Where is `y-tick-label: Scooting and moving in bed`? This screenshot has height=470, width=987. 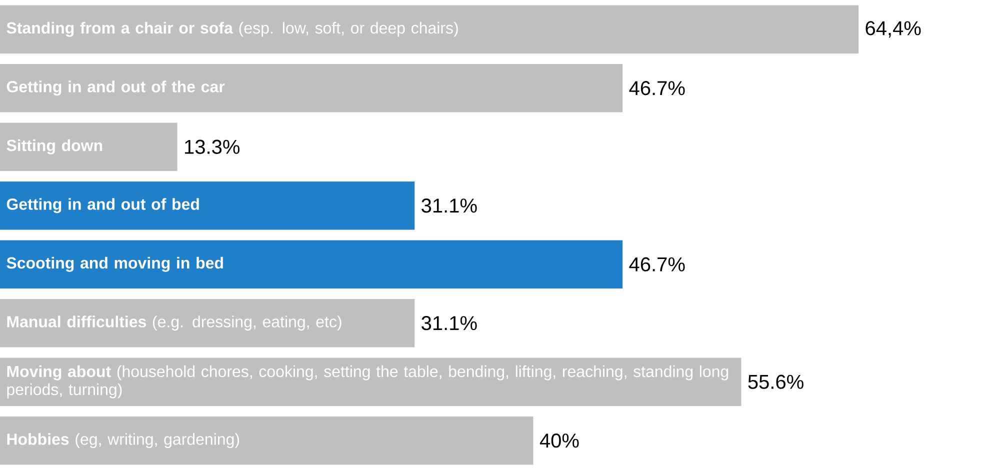
y-tick-label: Scooting and moving in bed is located at coordinates (114, 264).